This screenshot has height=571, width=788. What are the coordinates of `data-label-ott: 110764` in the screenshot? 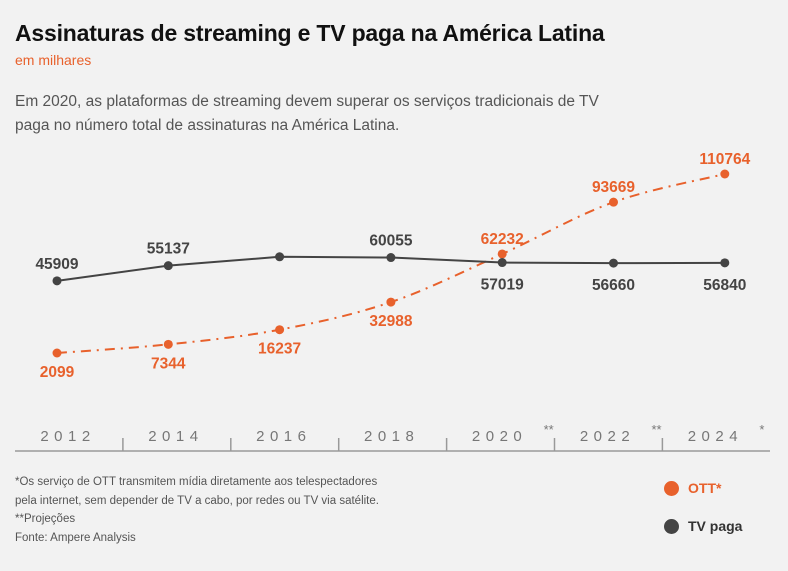 It's located at (724, 159).